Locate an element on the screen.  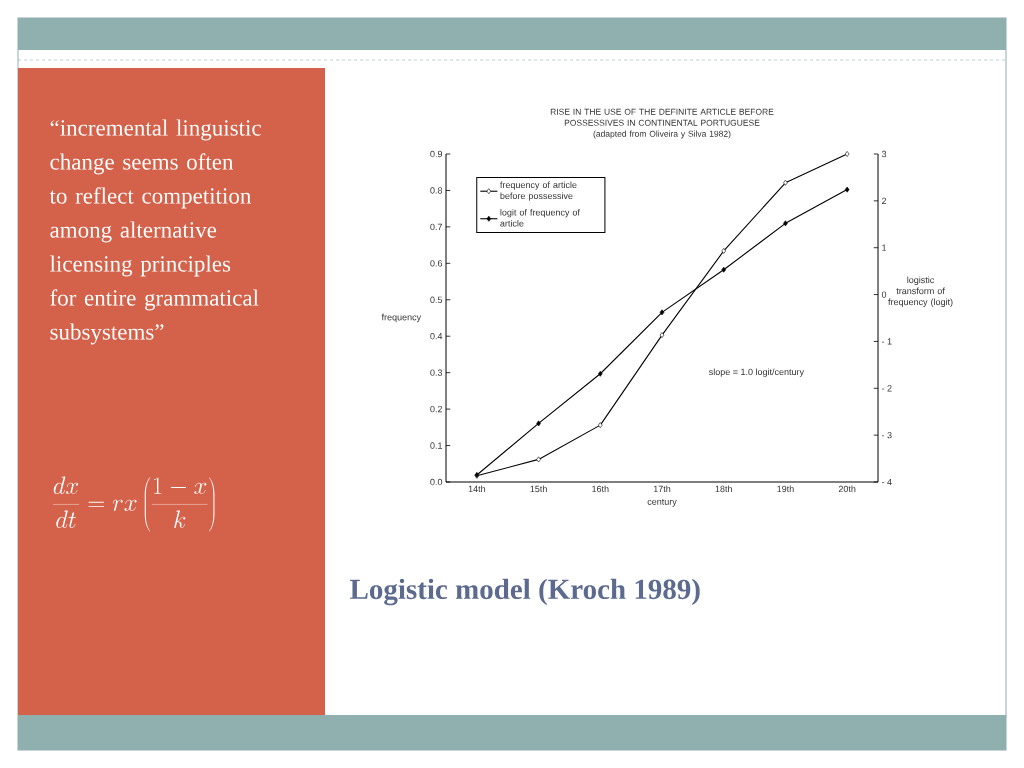
y-tick-label: 0.8 is located at coordinates (436, 190).